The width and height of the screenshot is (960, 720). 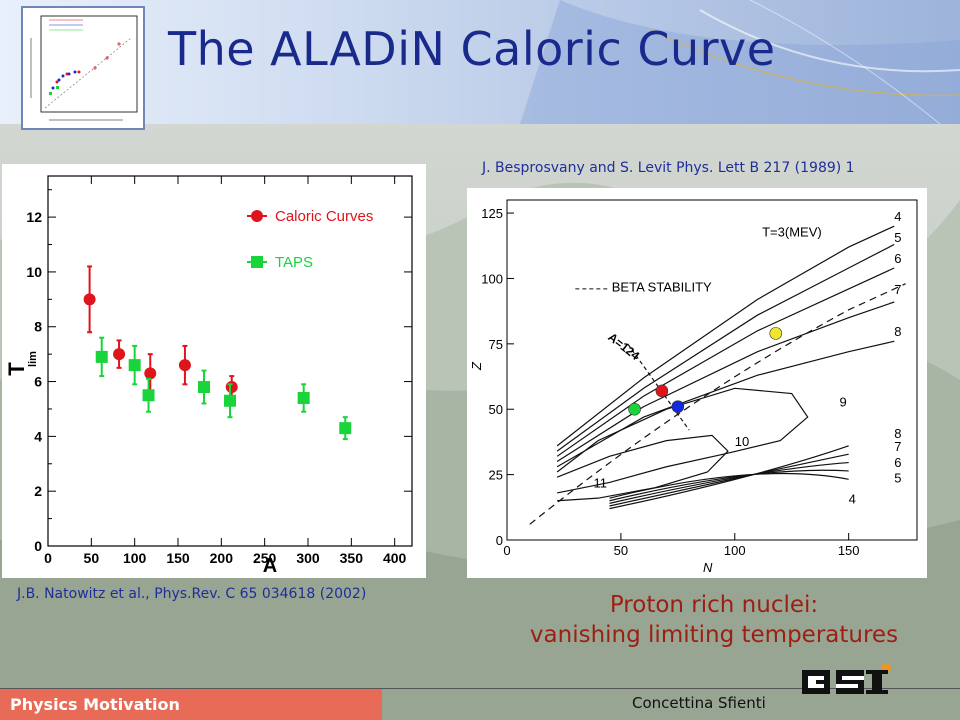 I want to click on y-tick-label: 6, so click(x=38, y=382).